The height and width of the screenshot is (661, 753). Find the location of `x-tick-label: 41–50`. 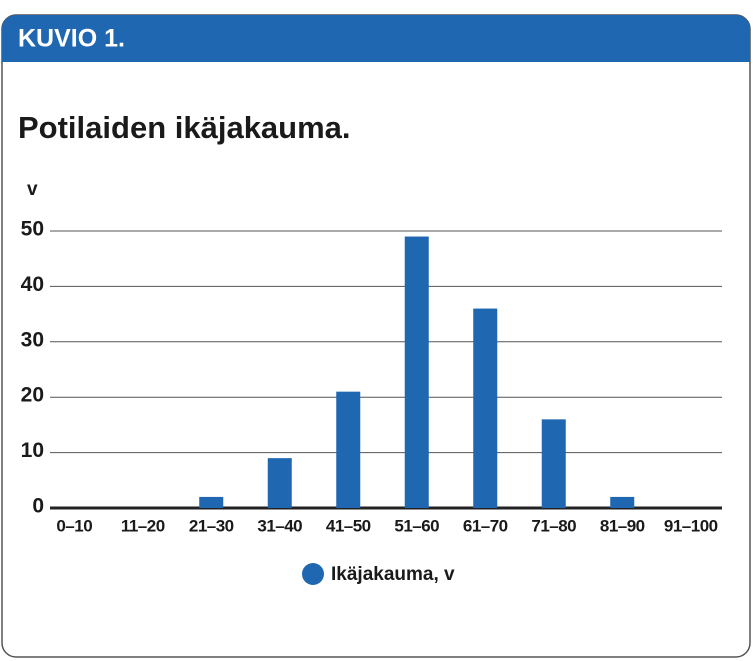

x-tick-label: 41–50 is located at coordinates (348, 525).